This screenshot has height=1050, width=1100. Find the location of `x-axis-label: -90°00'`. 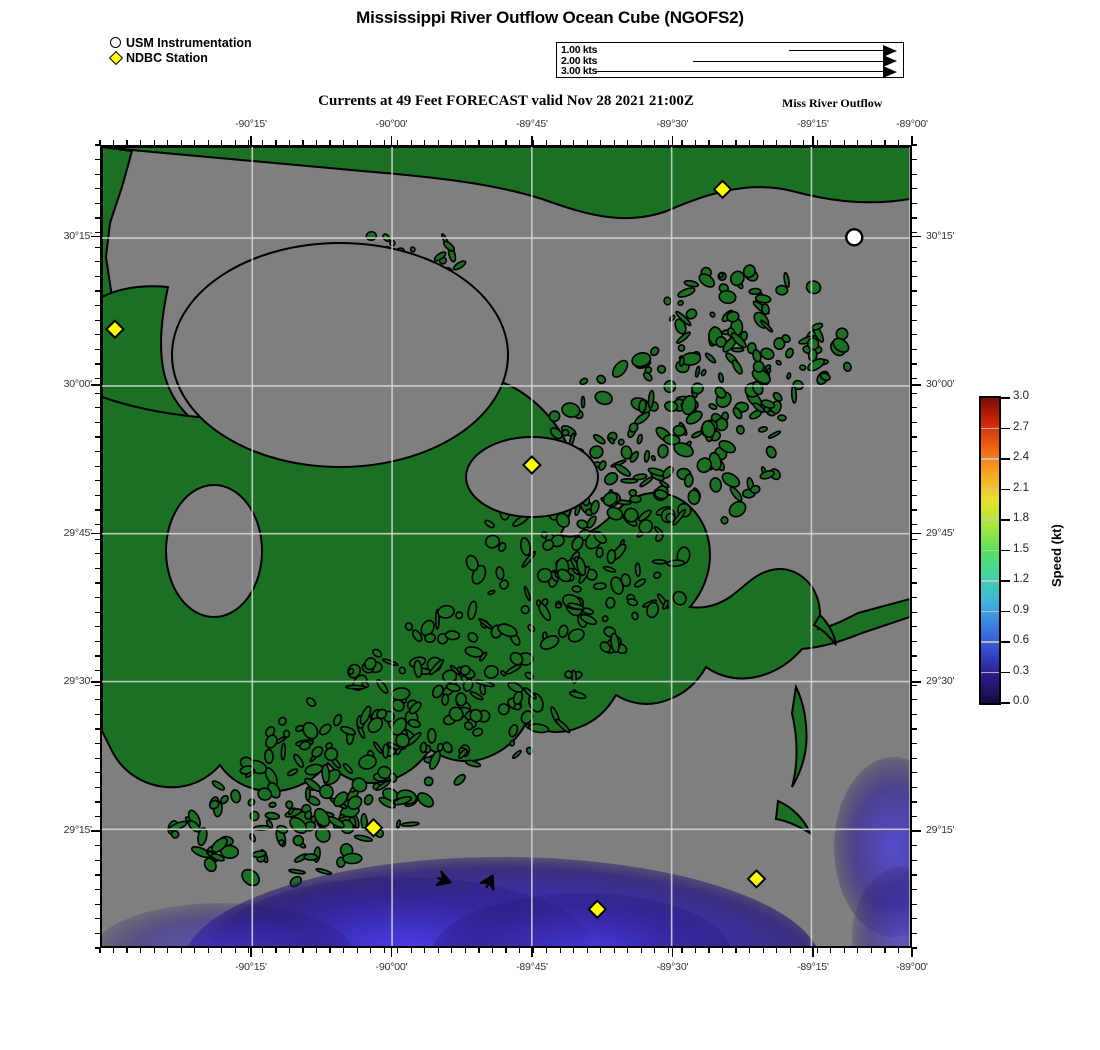

x-axis-label: -90°00' is located at coordinates (391, 124).